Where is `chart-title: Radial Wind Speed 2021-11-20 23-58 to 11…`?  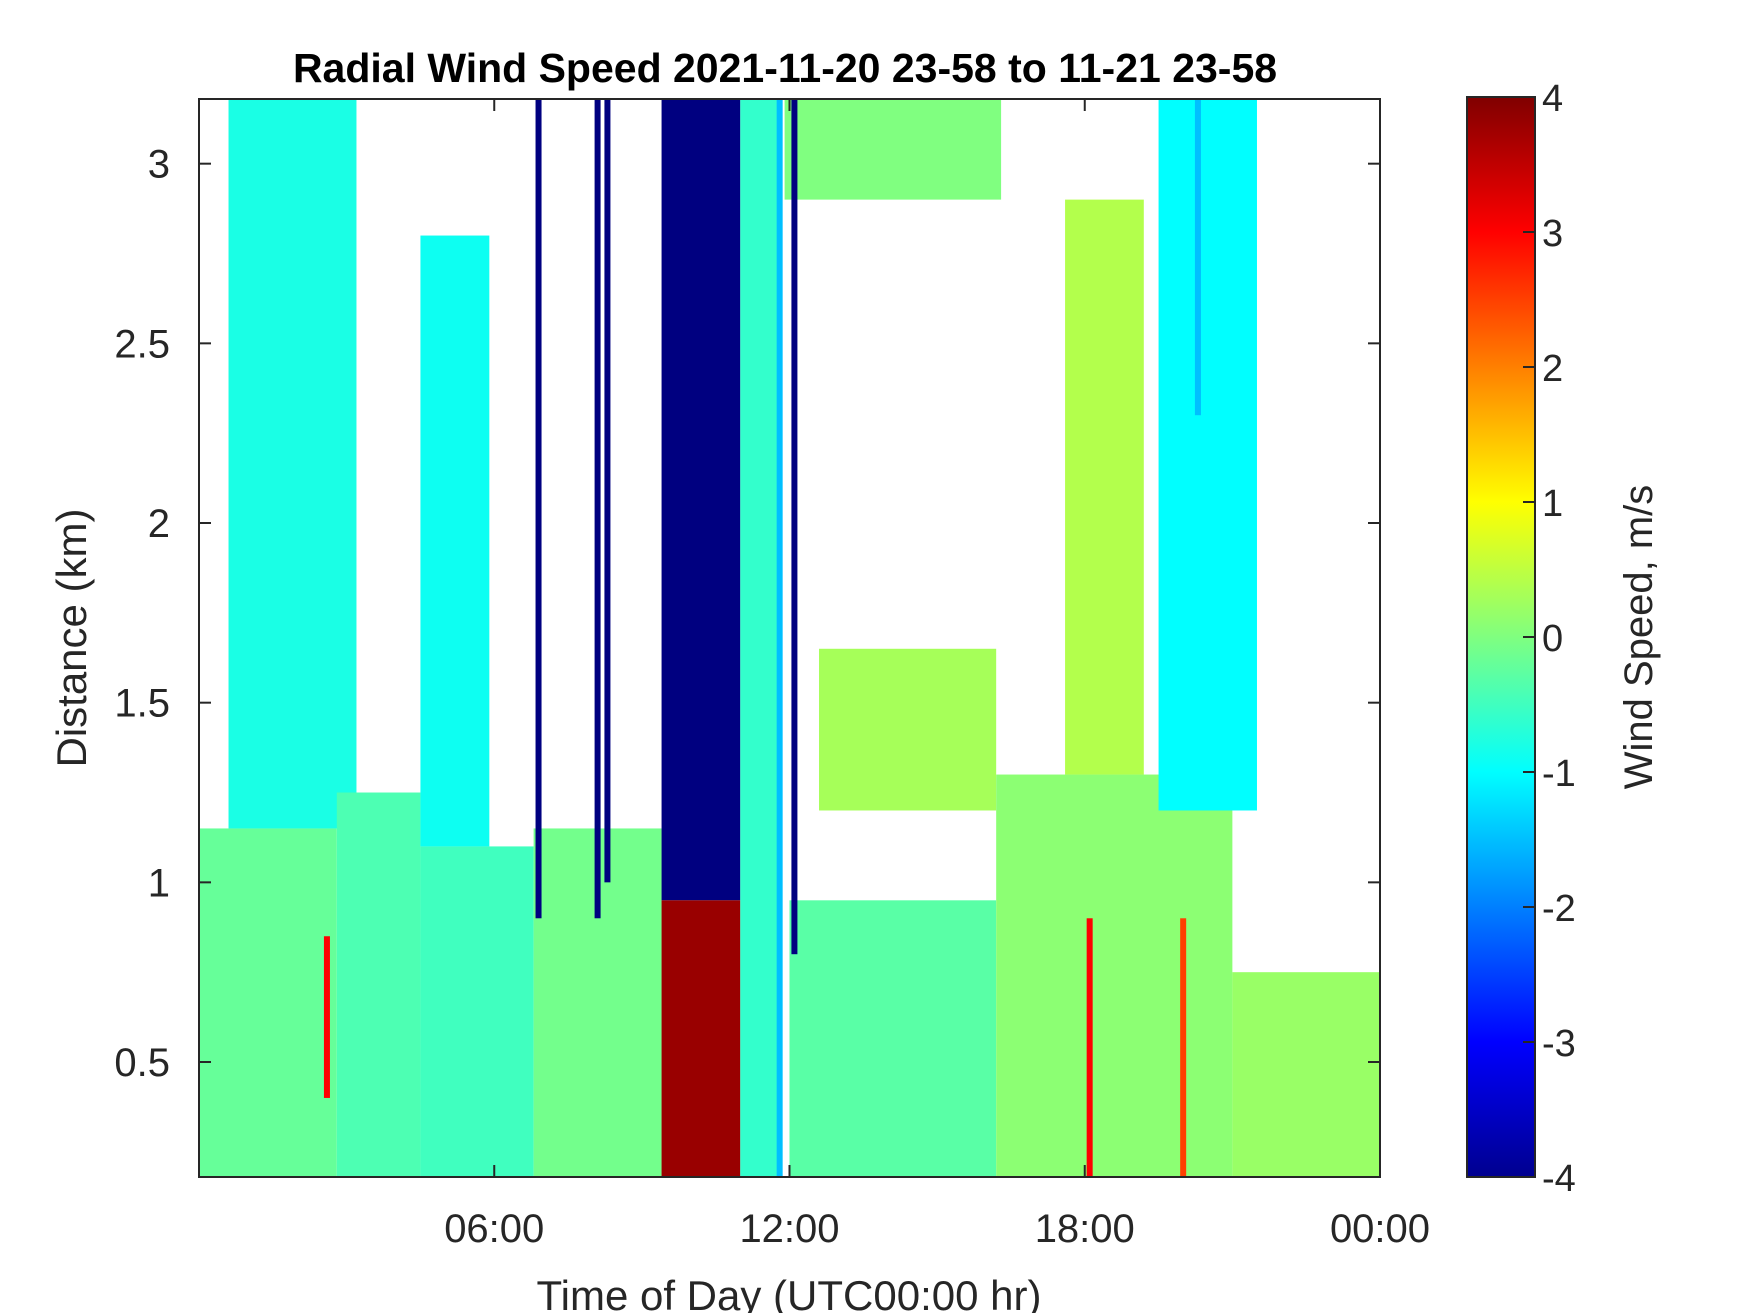 chart-title: Radial Wind Speed 2021-11-20 23-58 to 11… is located at coordinates (785, 68).